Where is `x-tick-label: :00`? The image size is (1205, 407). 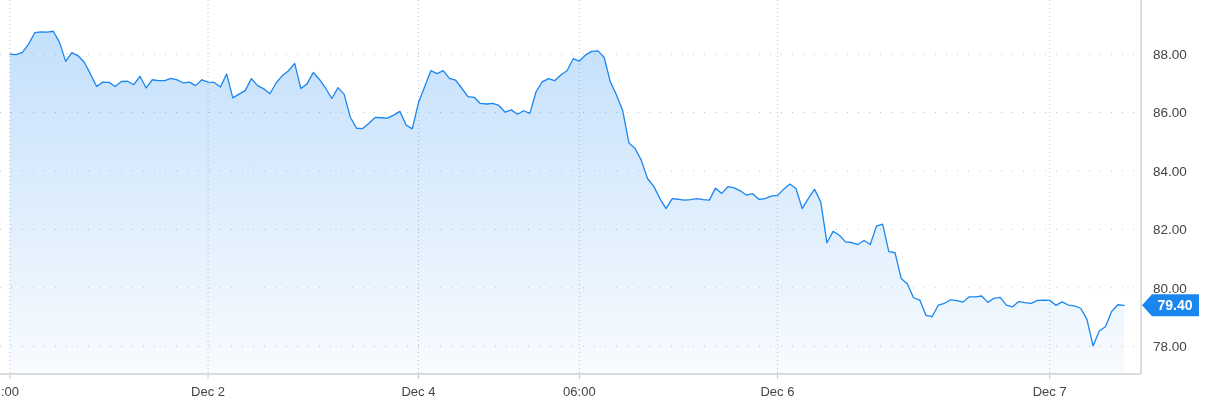
x-tick-label: :00 is located at coordinates (10, 391).